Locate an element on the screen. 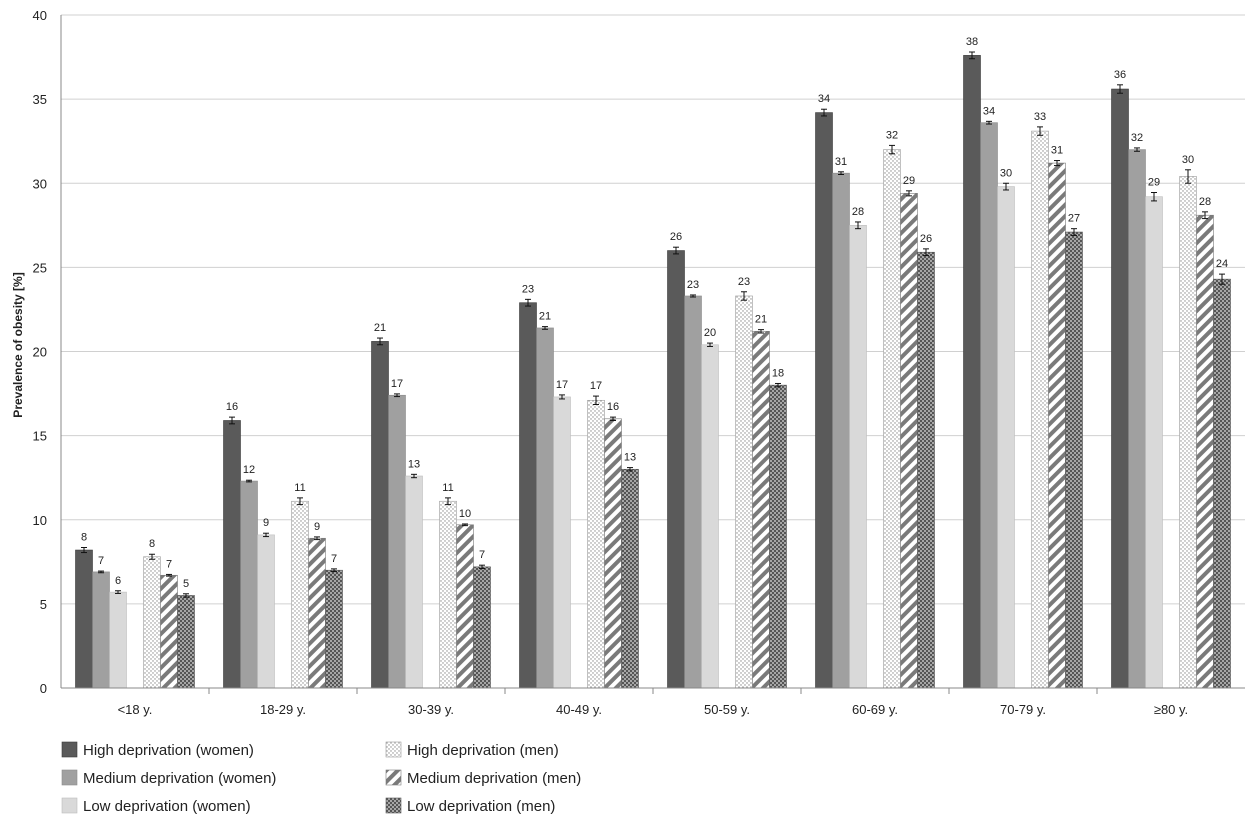 Image resolution: width=1254 pixels, height=837 pixels. data-label: 13 is located at coordinates (414, 464).